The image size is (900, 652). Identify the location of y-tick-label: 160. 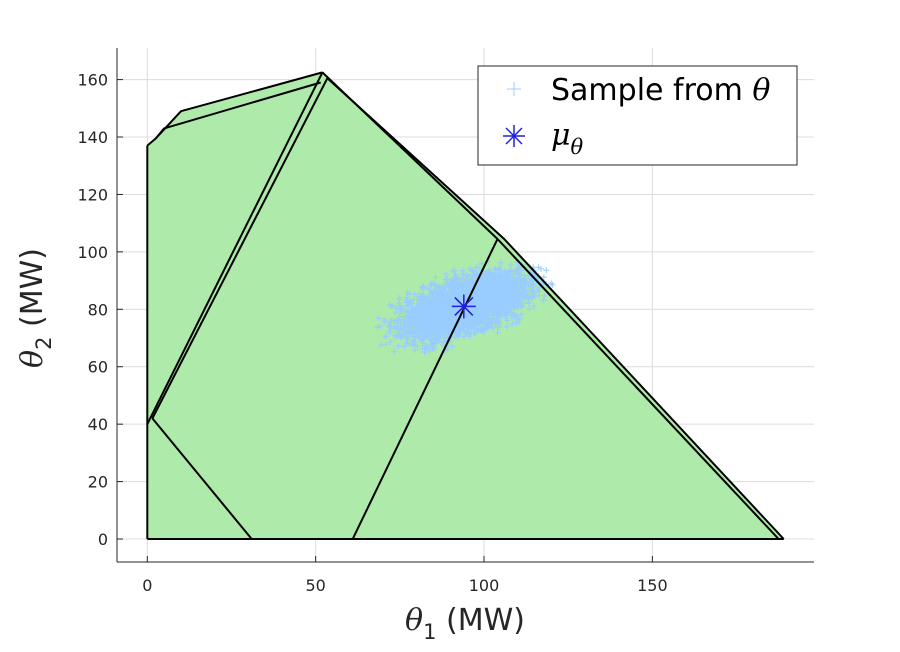
(92, 80).